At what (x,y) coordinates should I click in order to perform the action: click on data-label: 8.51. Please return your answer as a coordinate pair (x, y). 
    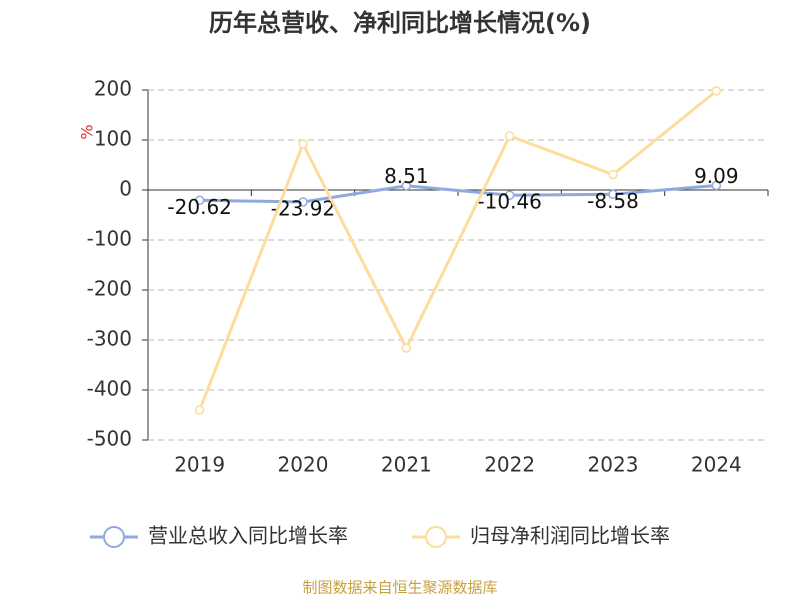
    Looking at the image, I should click on (406, 176).